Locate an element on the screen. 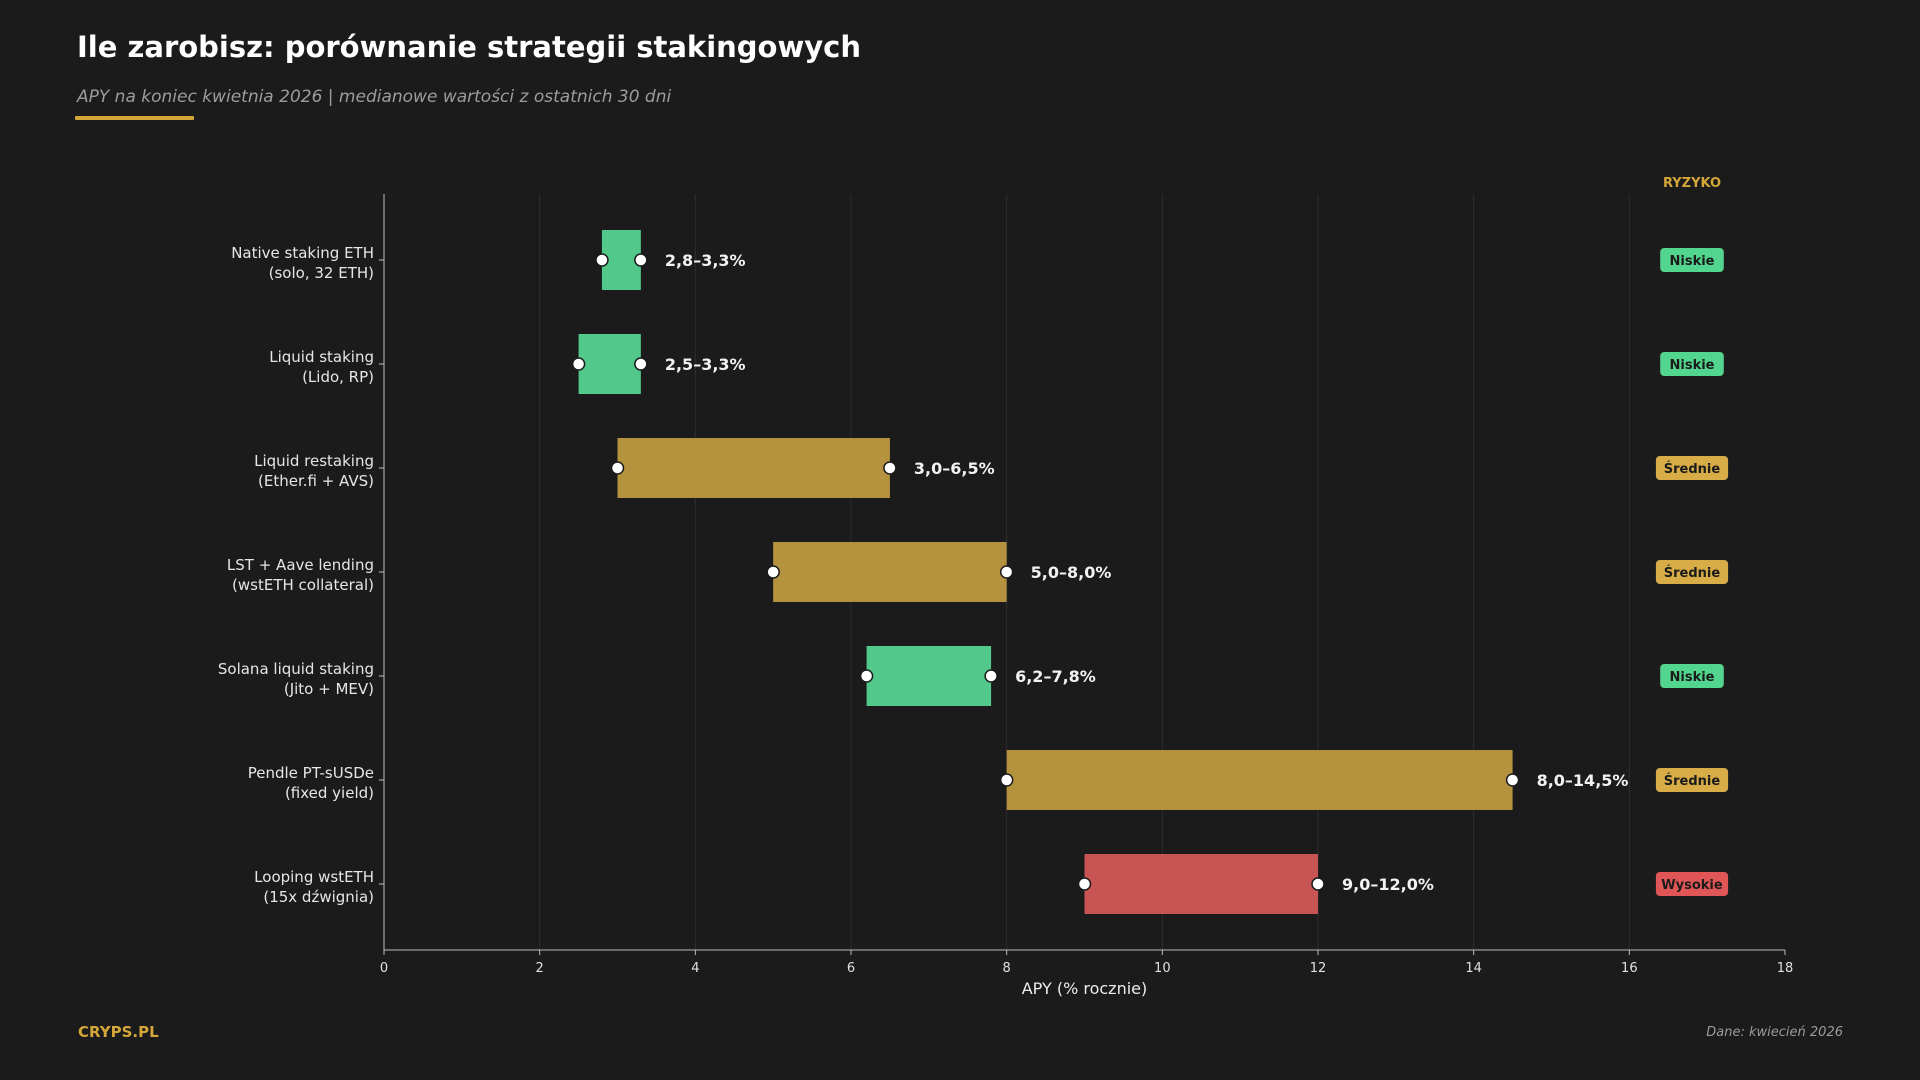 The image size is (1920, 1080). brand-logo-text: CRYPS.PL is located at coordinates (118, 1032).